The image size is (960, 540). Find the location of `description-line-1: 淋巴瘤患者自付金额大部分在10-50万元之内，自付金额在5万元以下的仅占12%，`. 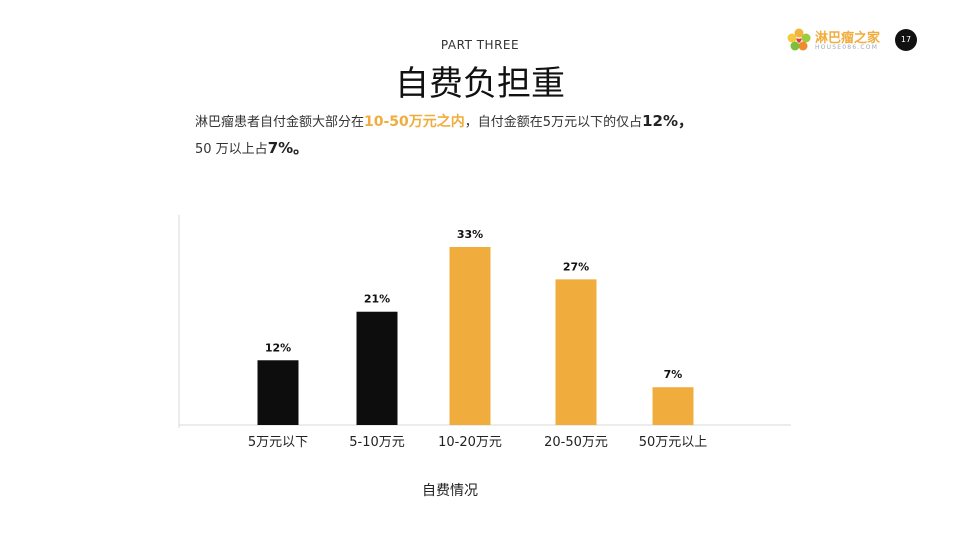

description-line-1: 淋巴瘤患者自付金额大部分在10-50万元之内，自付金额在5万元以下的仅占12%， is located at coordinates (444, 120).